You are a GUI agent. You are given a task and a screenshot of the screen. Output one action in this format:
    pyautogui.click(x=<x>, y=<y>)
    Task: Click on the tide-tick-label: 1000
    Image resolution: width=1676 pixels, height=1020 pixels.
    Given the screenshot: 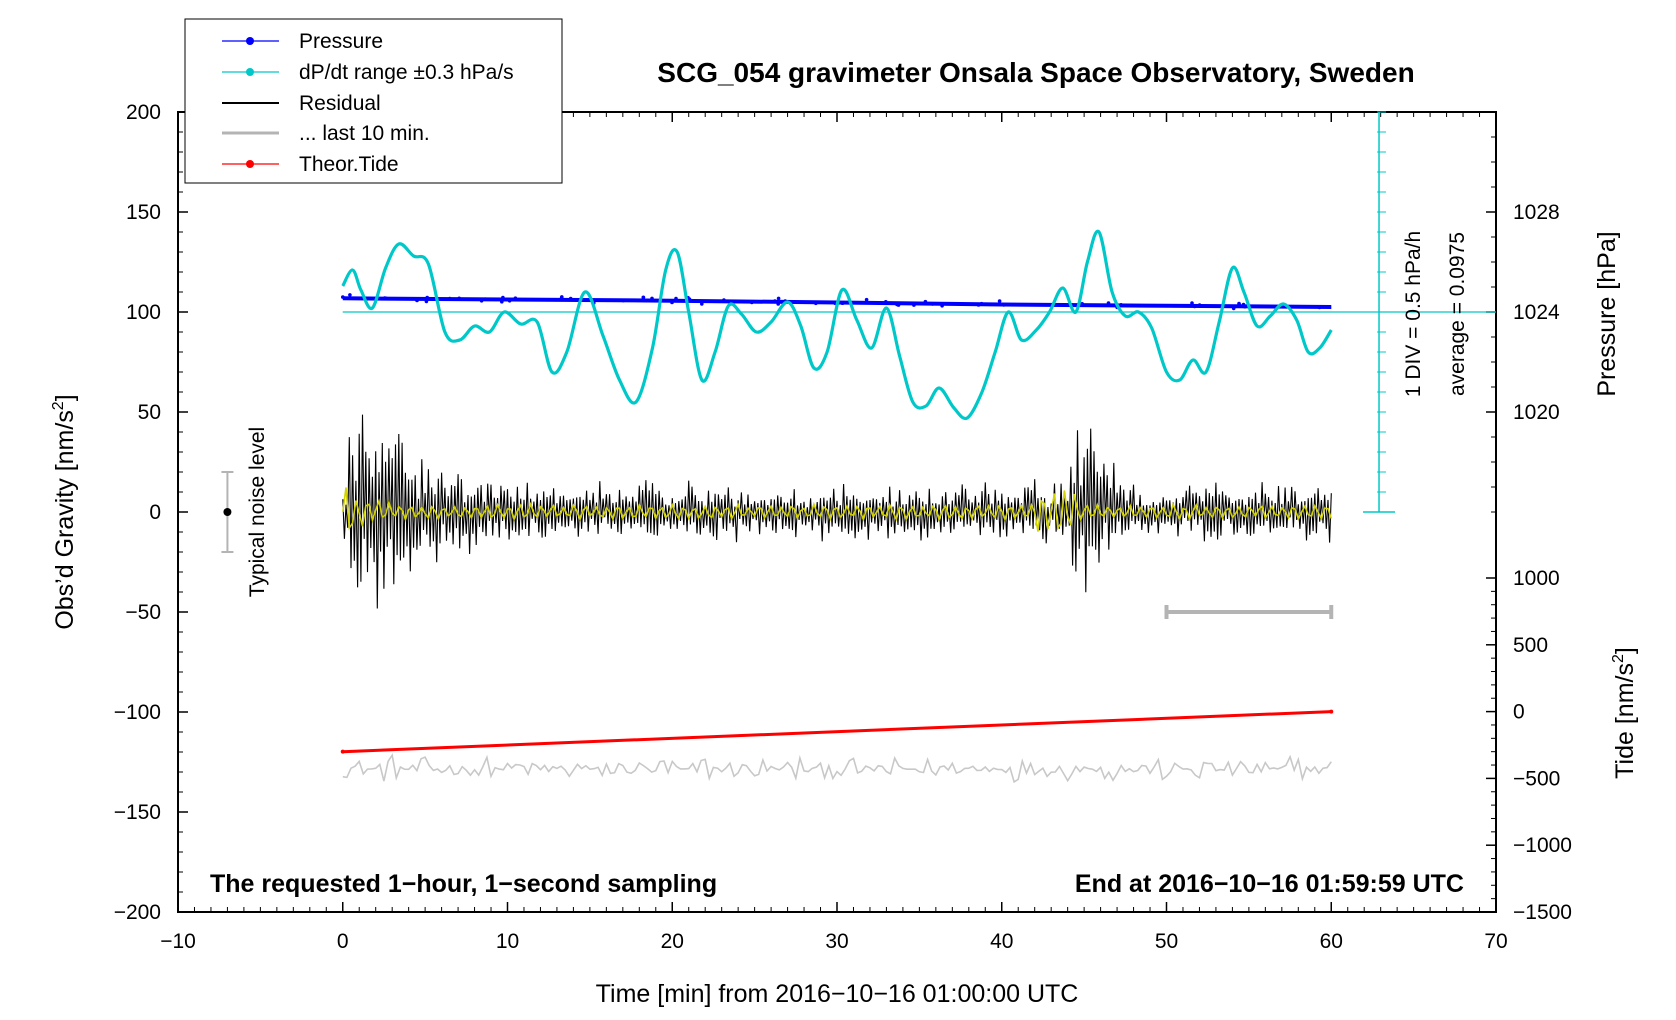 What is the action you would take?
    pyautogui.click(x=1536, y=578)
    